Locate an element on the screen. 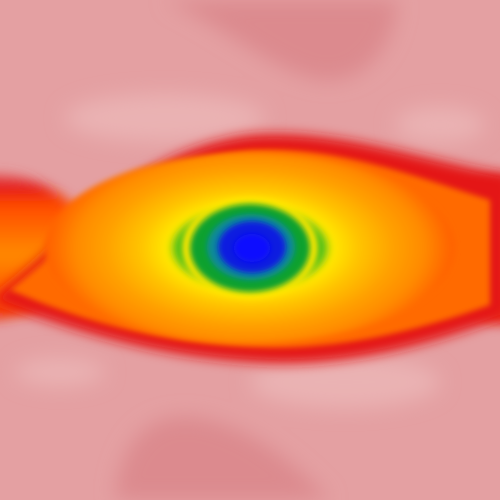 This screenshot has width=500, height=500. blob-light-lower-left is located at coordinates (60, 372).